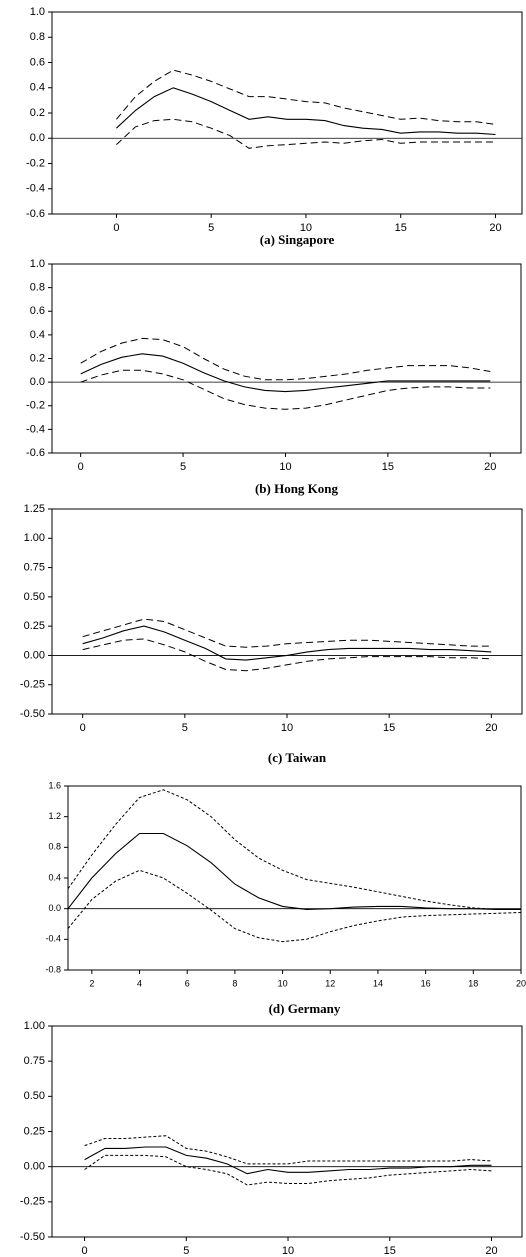 The height and width of the screenshot is (1257, 526). What do you see at coordinates (53, 969) in the screenshot?
I see `y-tick-label: -0.8` at bounding box center [53, 969].